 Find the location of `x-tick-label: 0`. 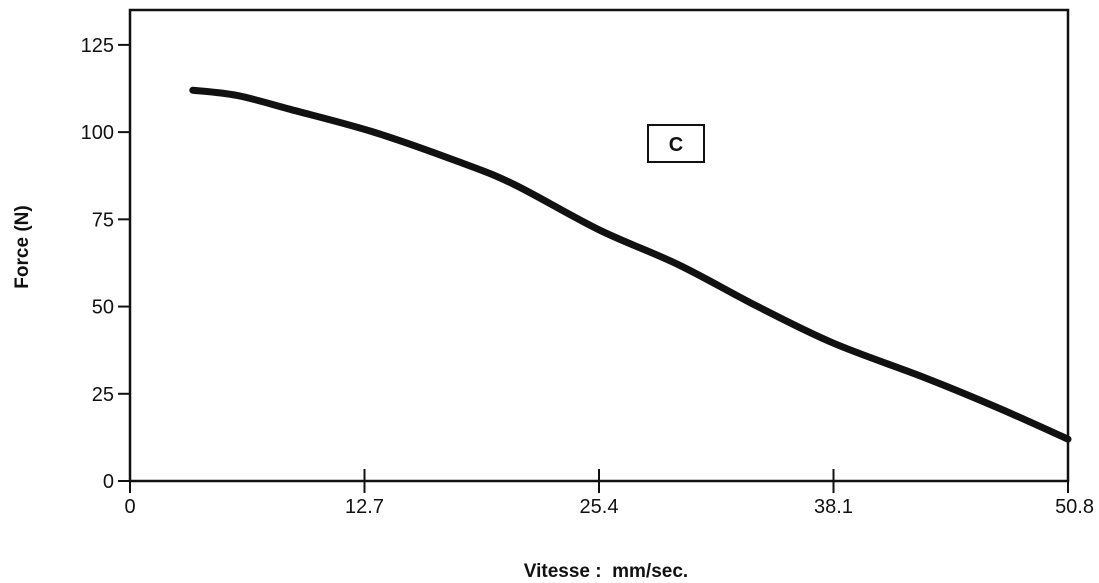

x-tick-label: 0 is located at coordinates (129, 507).